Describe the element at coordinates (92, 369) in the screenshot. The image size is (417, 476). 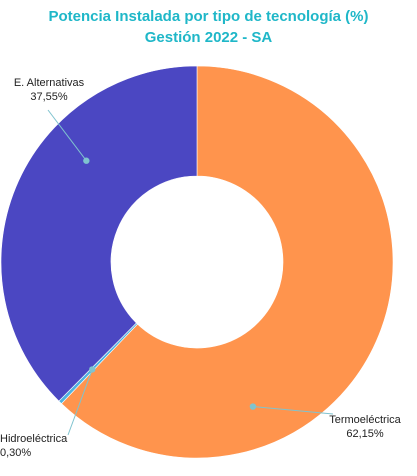
I see `leader-dot-hidroelectrica` at that location.